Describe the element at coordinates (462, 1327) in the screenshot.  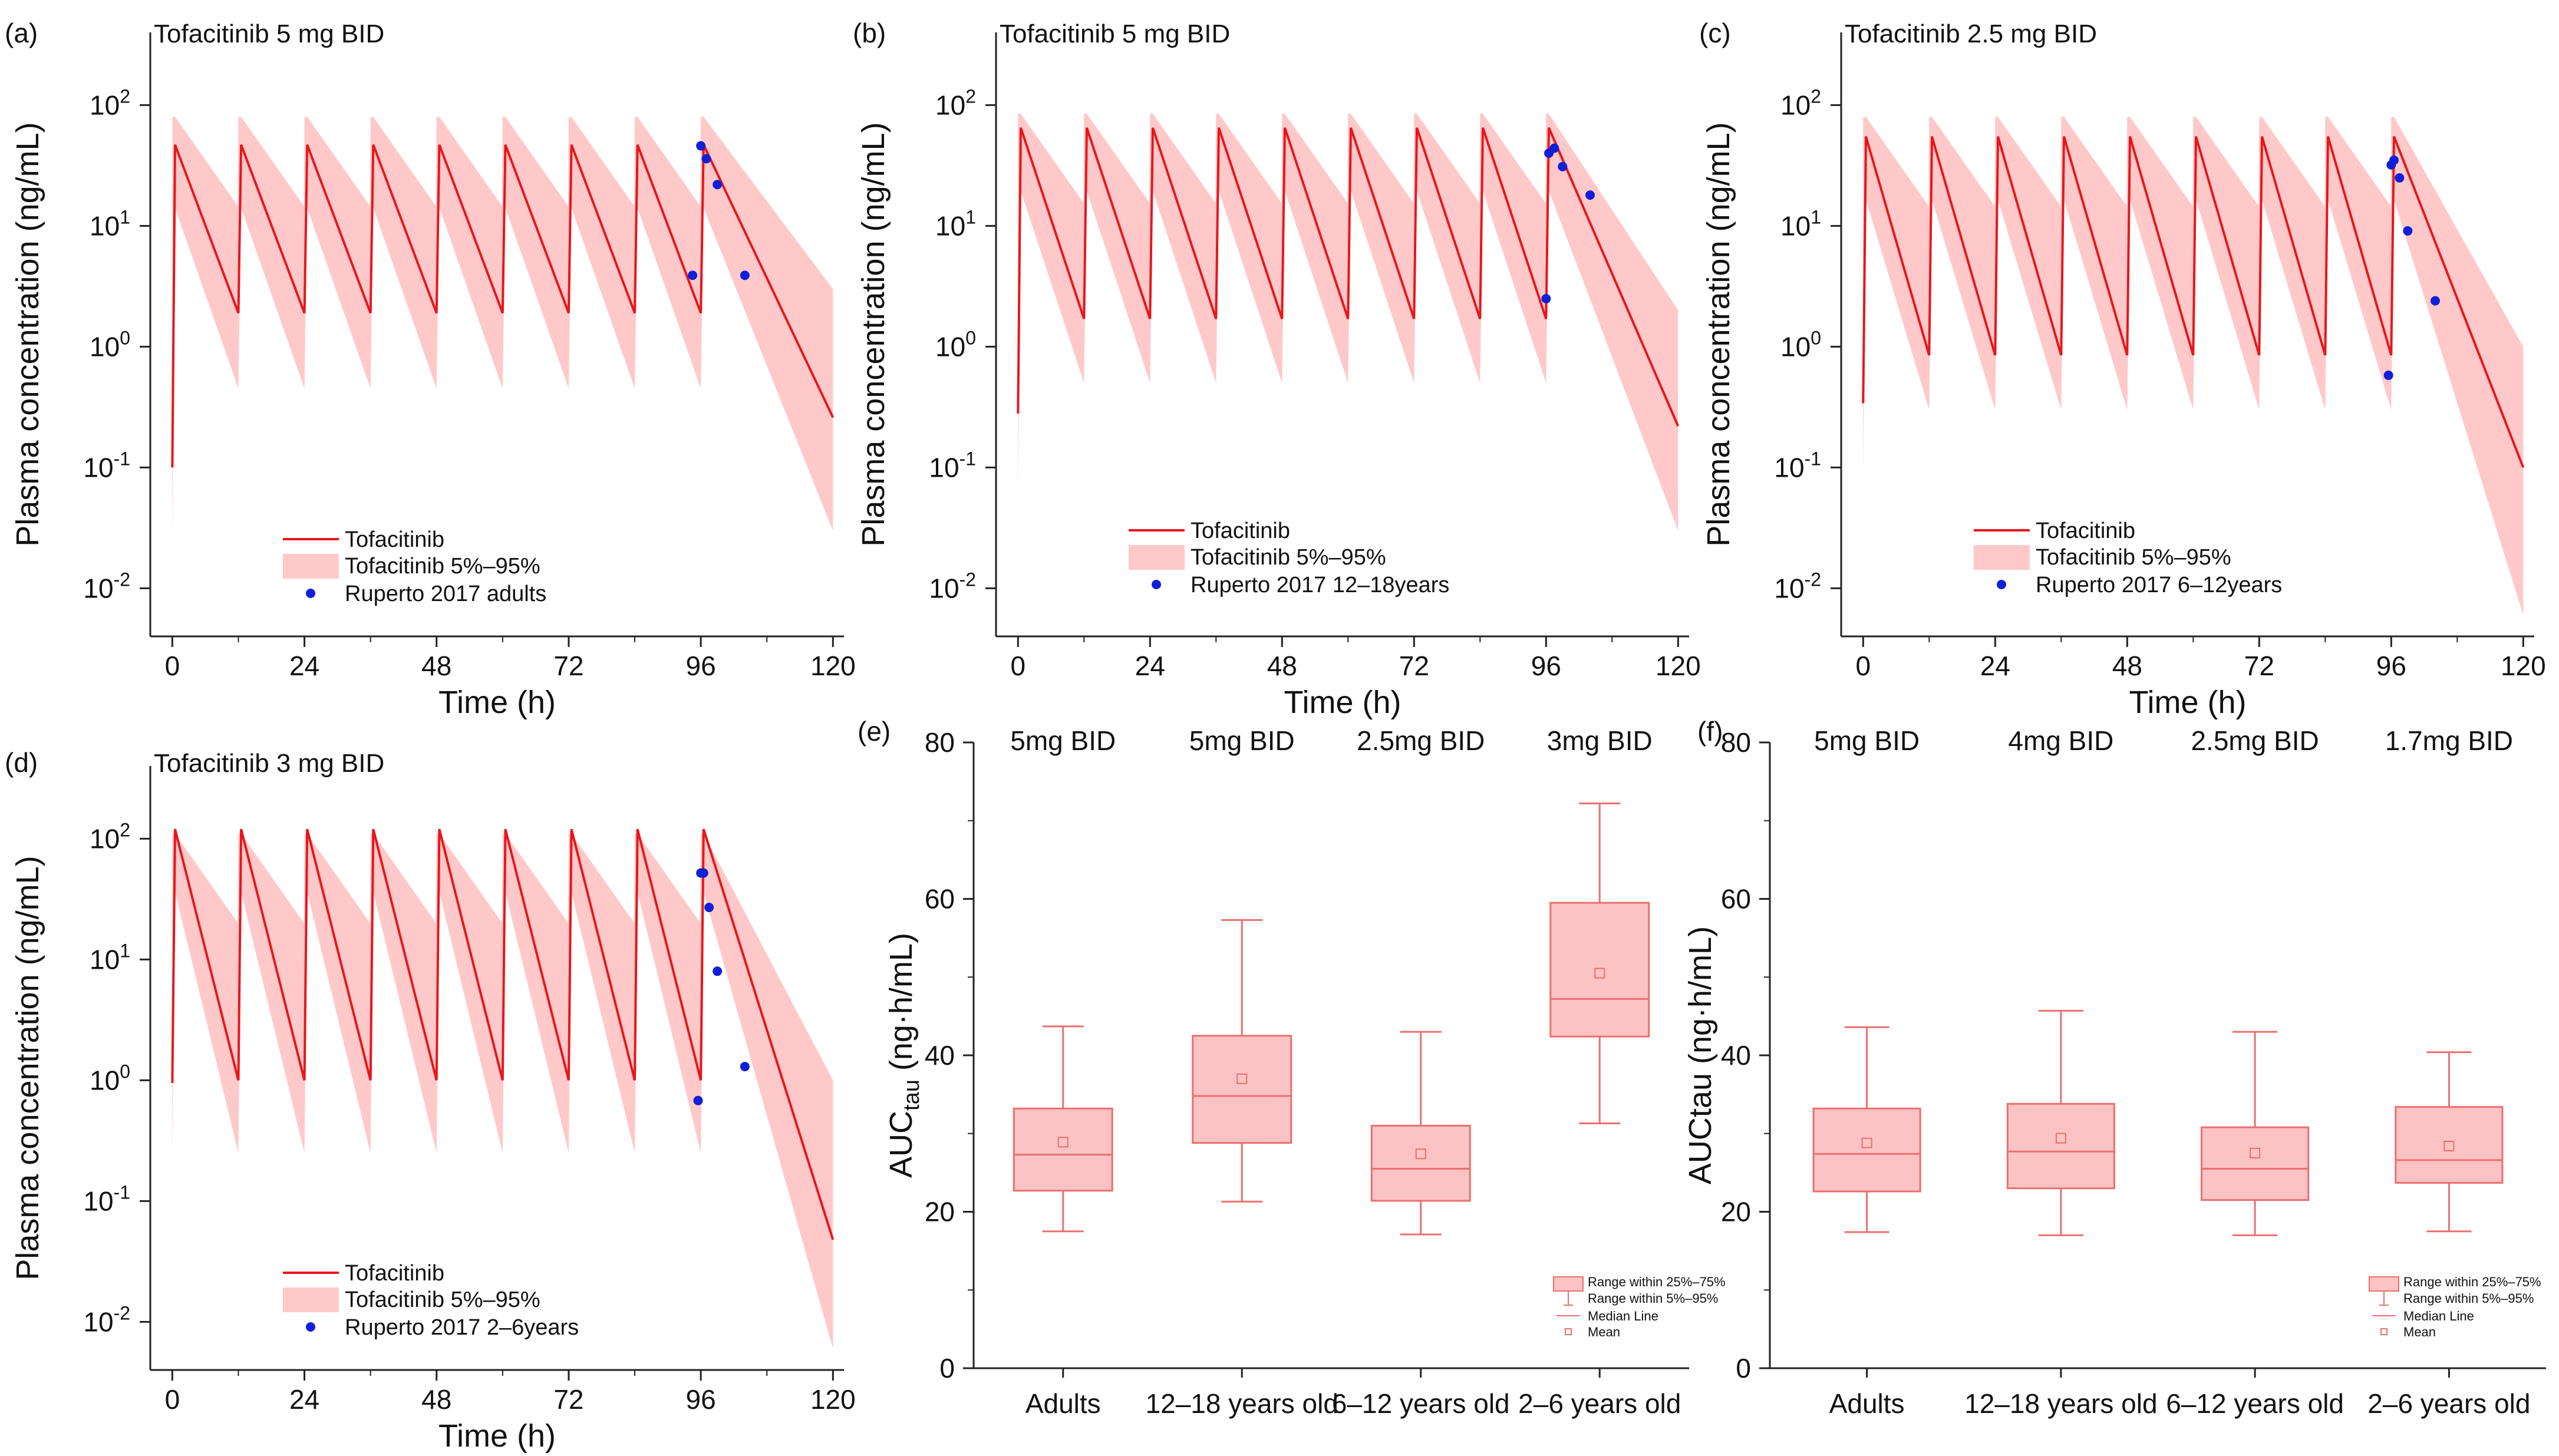
I see `legend-label: Ruperto 2017 2–6years` at that location.